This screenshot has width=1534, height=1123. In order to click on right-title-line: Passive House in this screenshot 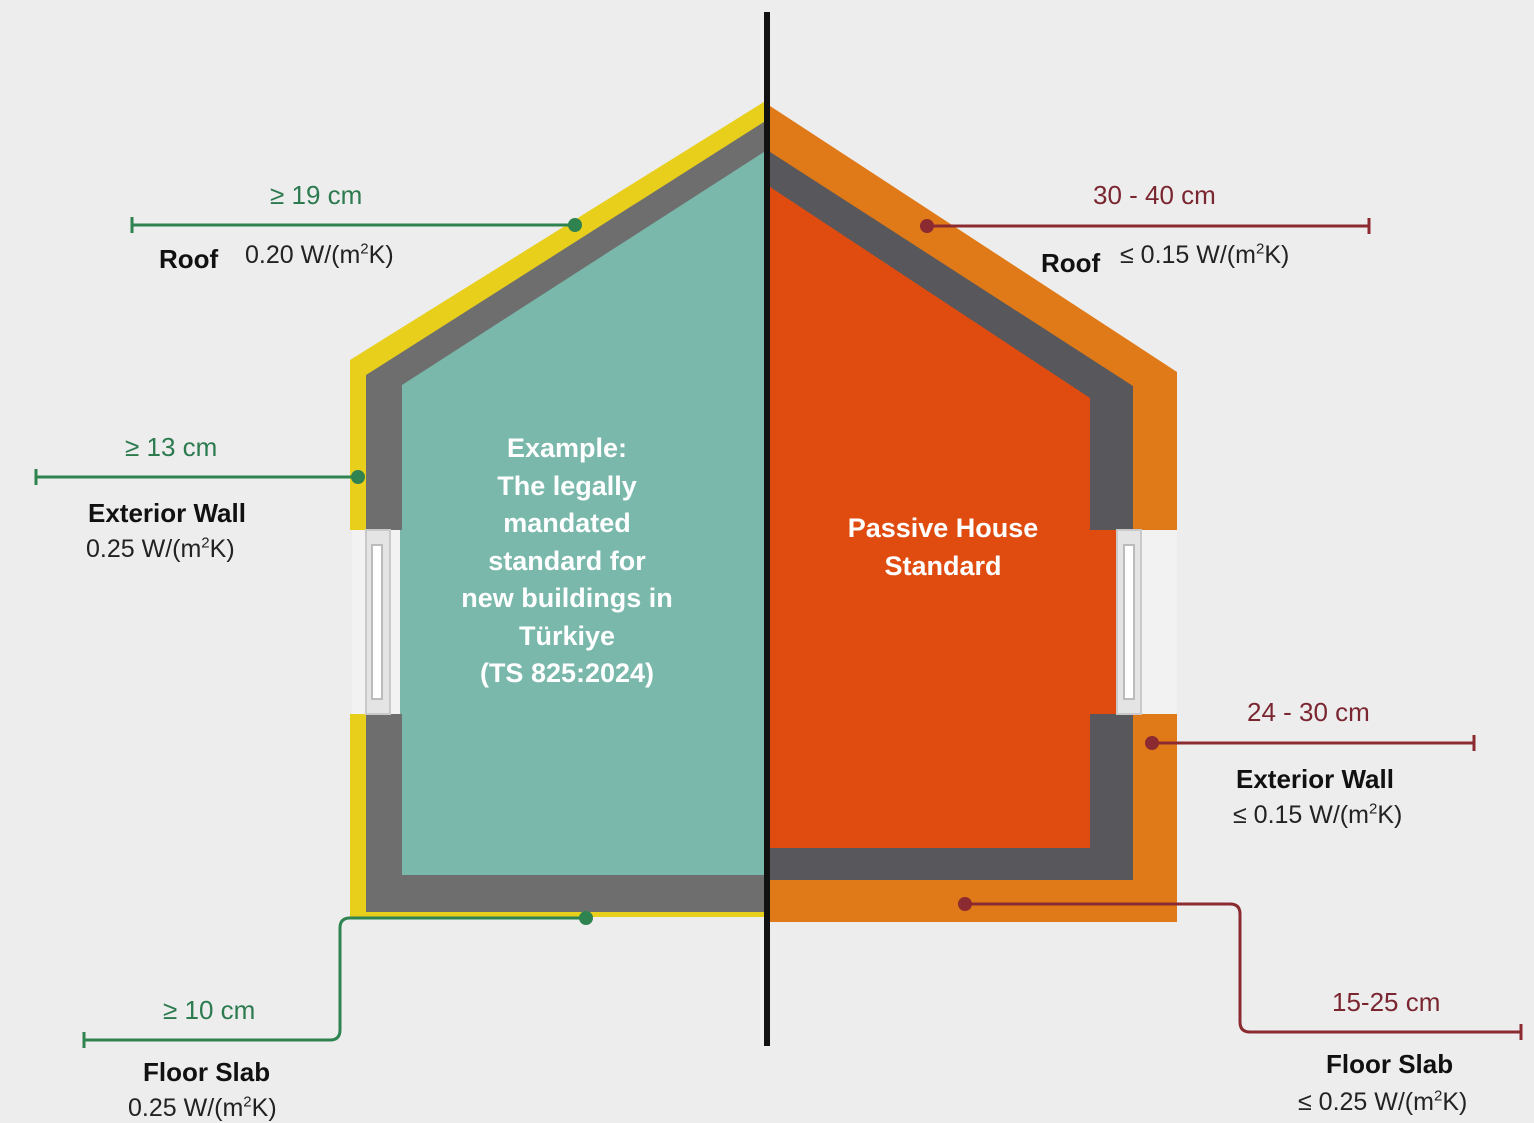, I will do `click(943, 528)`.